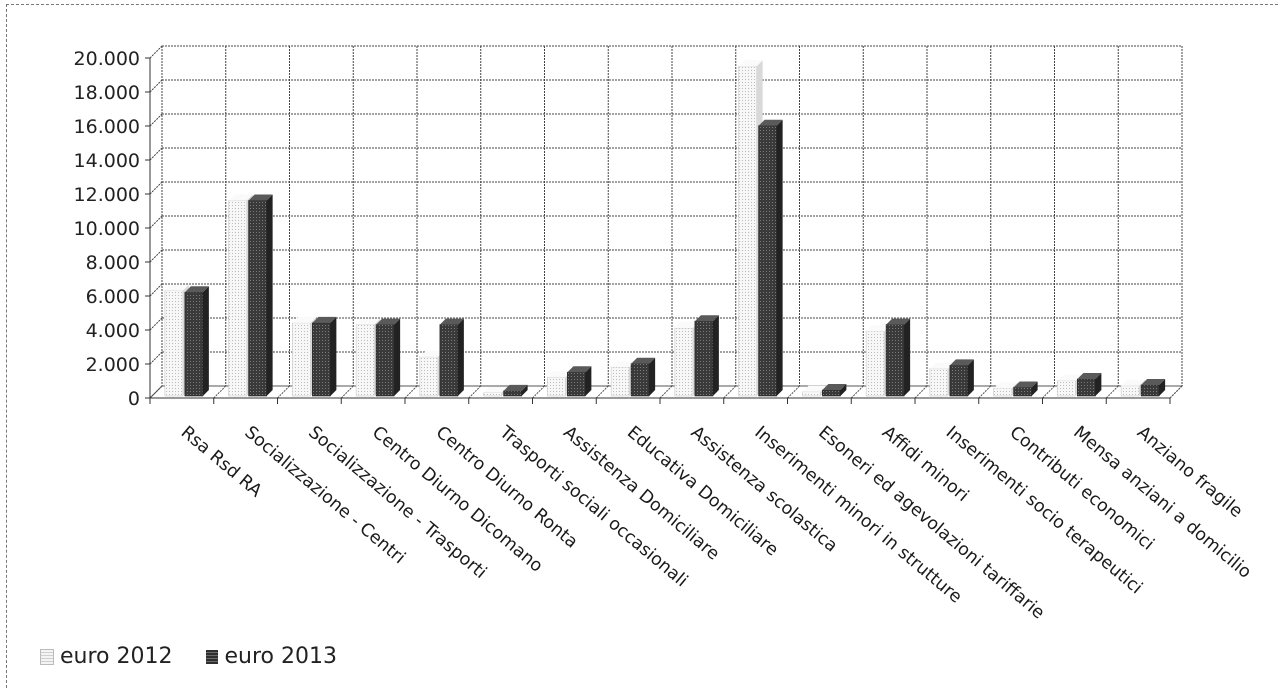 Image resolution: width=1284 pixels, height=691 pixels. I want to click on legend-label-2013: euro 2013, so click(280, 656).